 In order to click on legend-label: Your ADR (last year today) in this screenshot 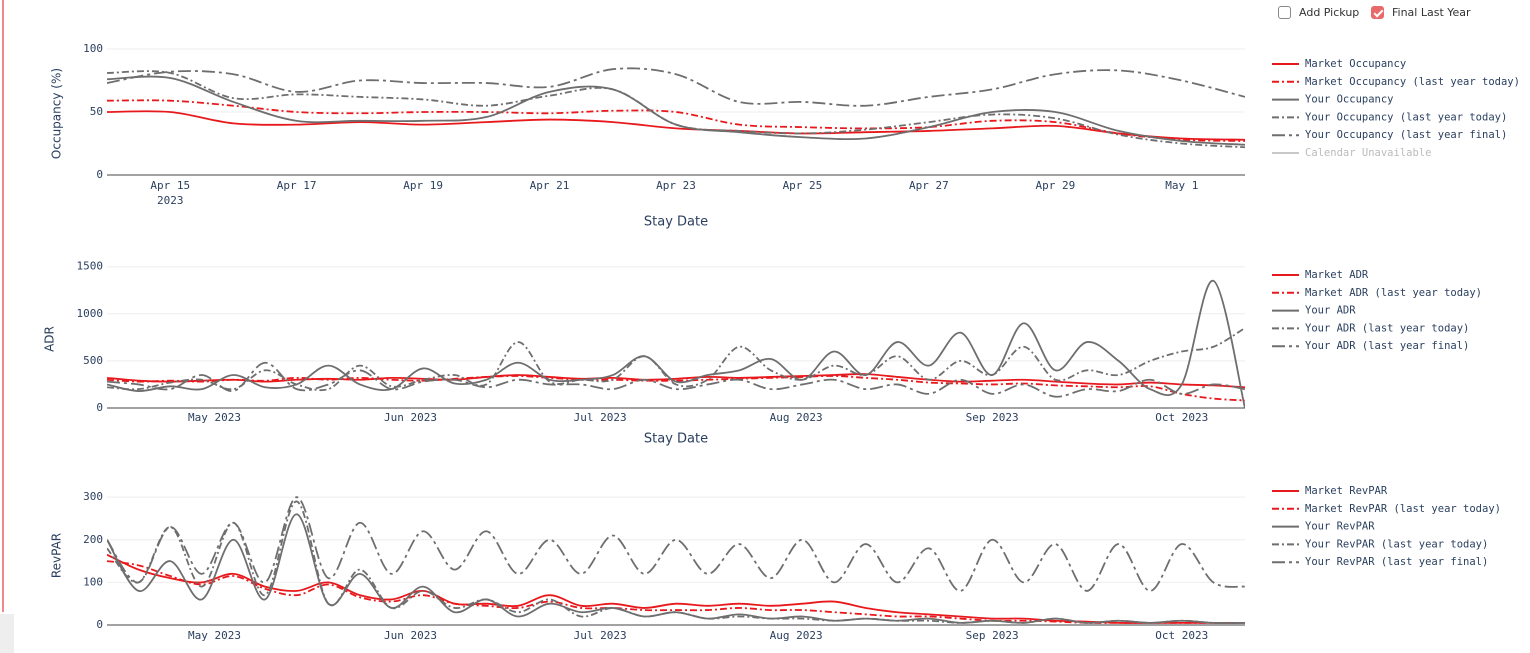, I will do `click(1387, 328)`.